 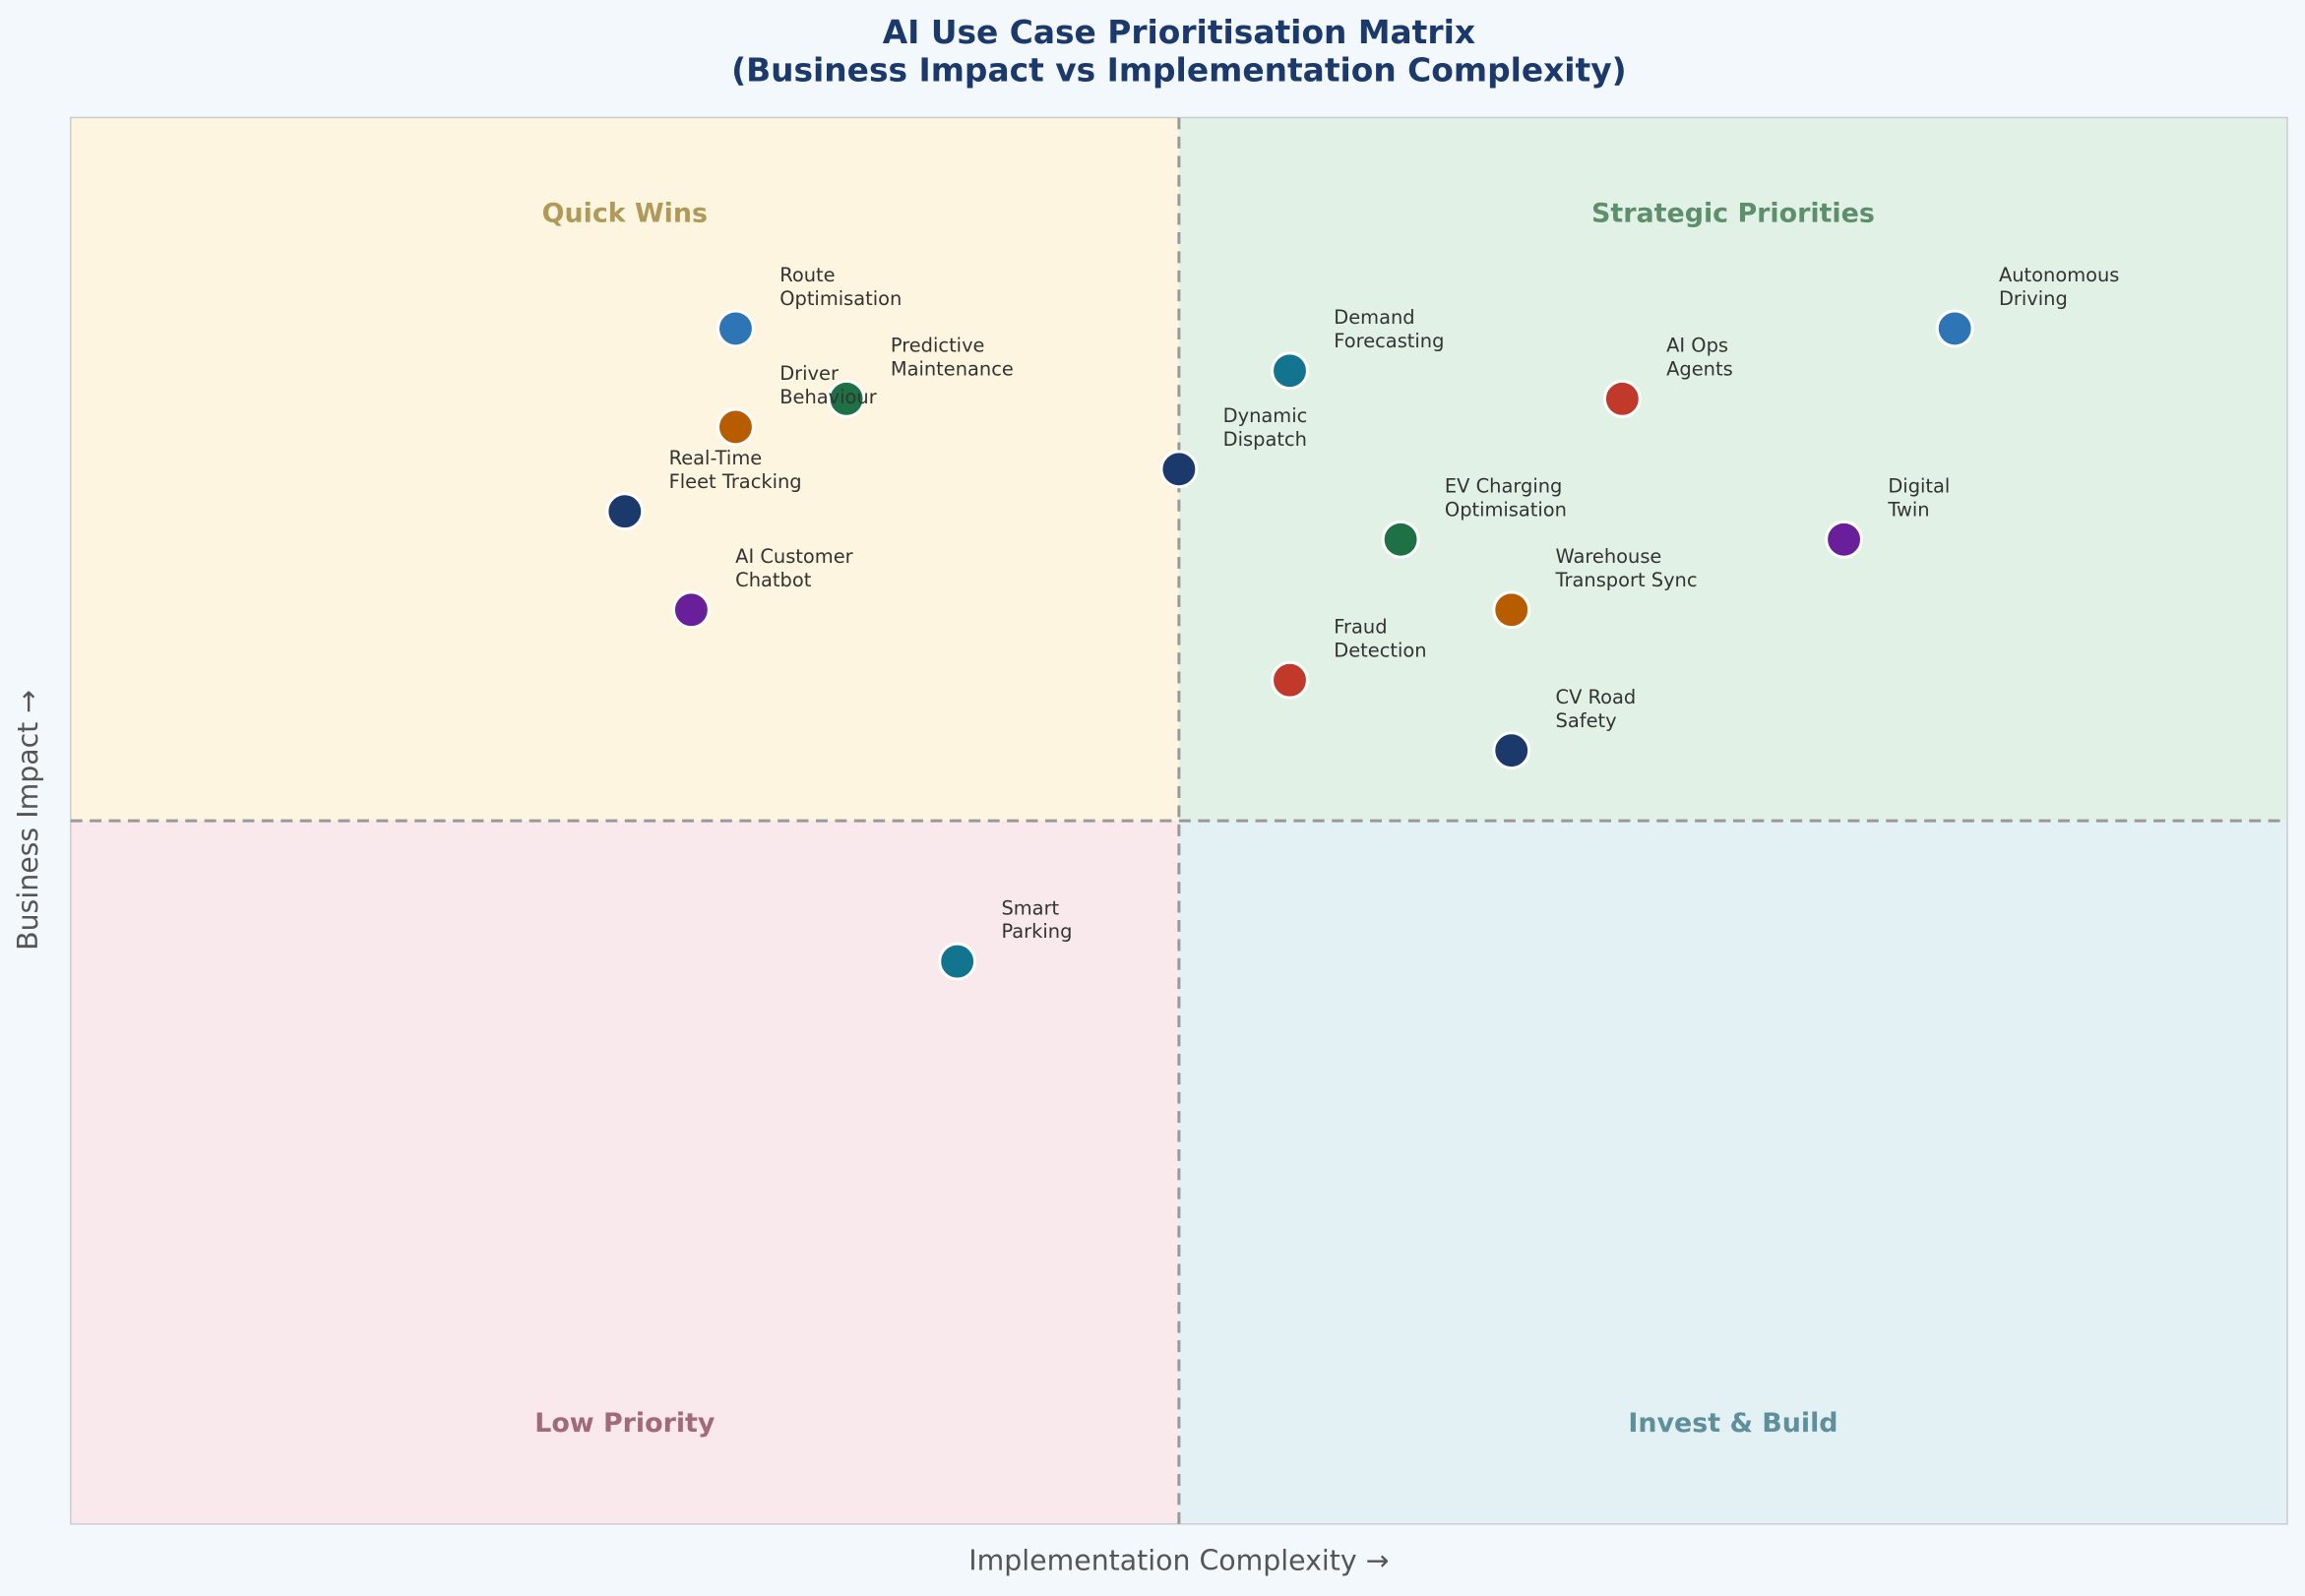 What do you see at coordinates (1179, 32) in the screenshot?
I see `chart-title: AI Use Case Prioritisation Matrix` at bounding box center [1179, 32].